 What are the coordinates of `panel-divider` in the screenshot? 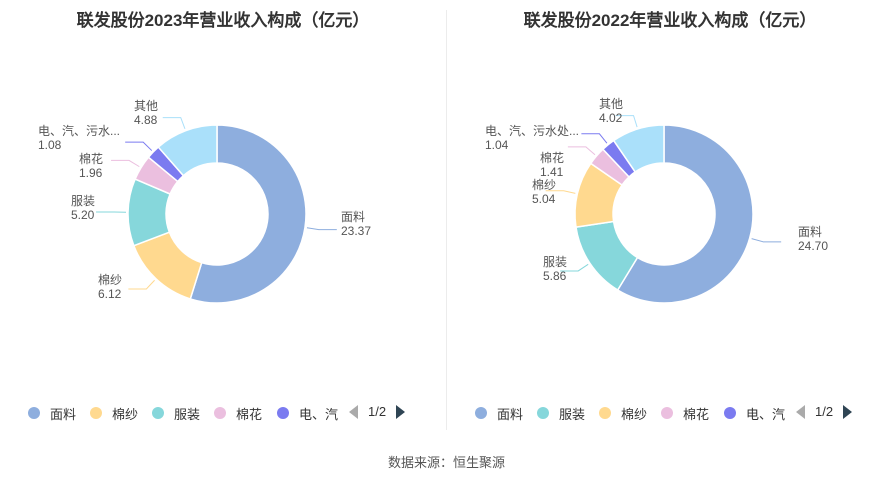 It's located at (446, 220).